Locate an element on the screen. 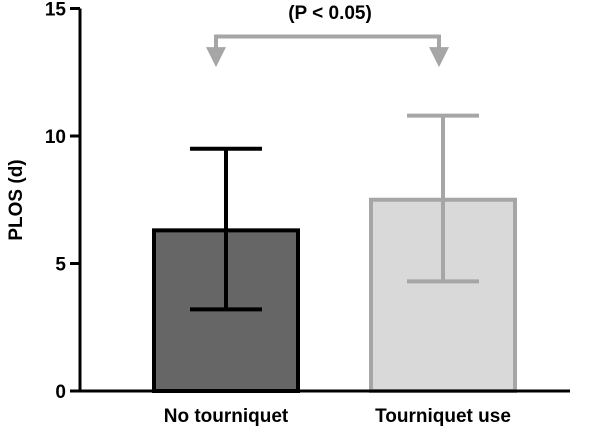 This screenshot has width=593, height=433. y-tick-label-5: 5 is located at coordinates (60, 265).